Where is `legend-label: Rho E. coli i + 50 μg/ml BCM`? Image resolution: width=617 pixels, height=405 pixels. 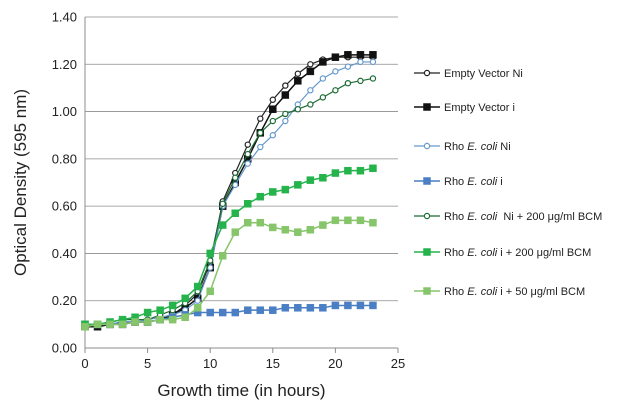
legend-label: Rho E. coli i + 50 μg/ml BCM is located at coordinates (514, 292).